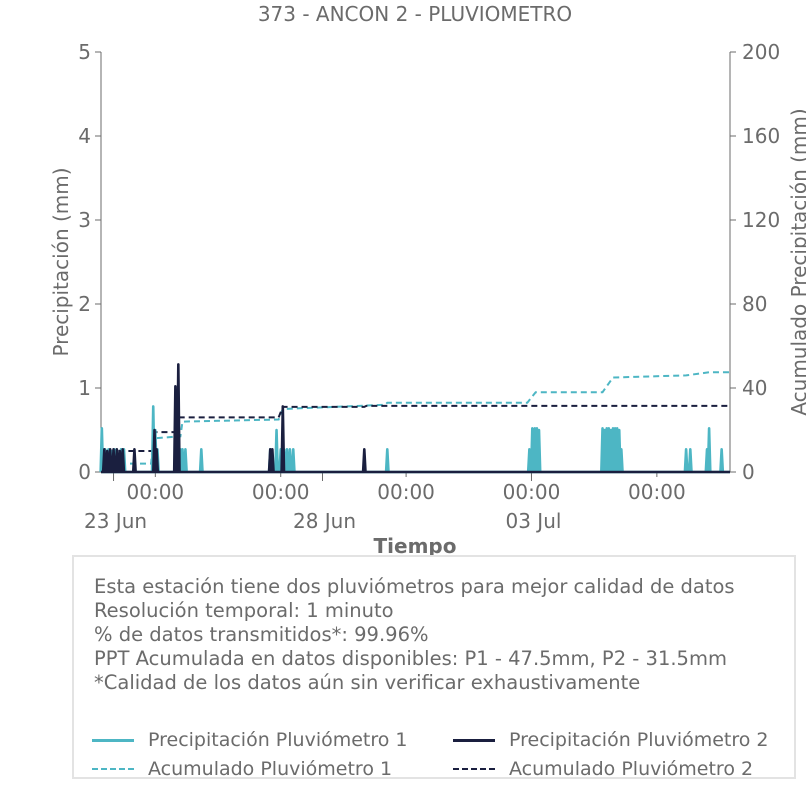  Describe the element at coordinates (534, 521) in the screenshot. I see `x-date-label: 03 Jul` at that location.